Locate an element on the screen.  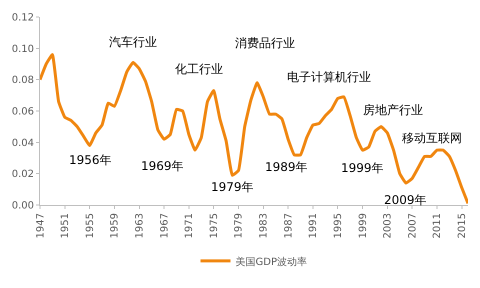
annotation: 消费品行业 is located at coordinates (265, 43).